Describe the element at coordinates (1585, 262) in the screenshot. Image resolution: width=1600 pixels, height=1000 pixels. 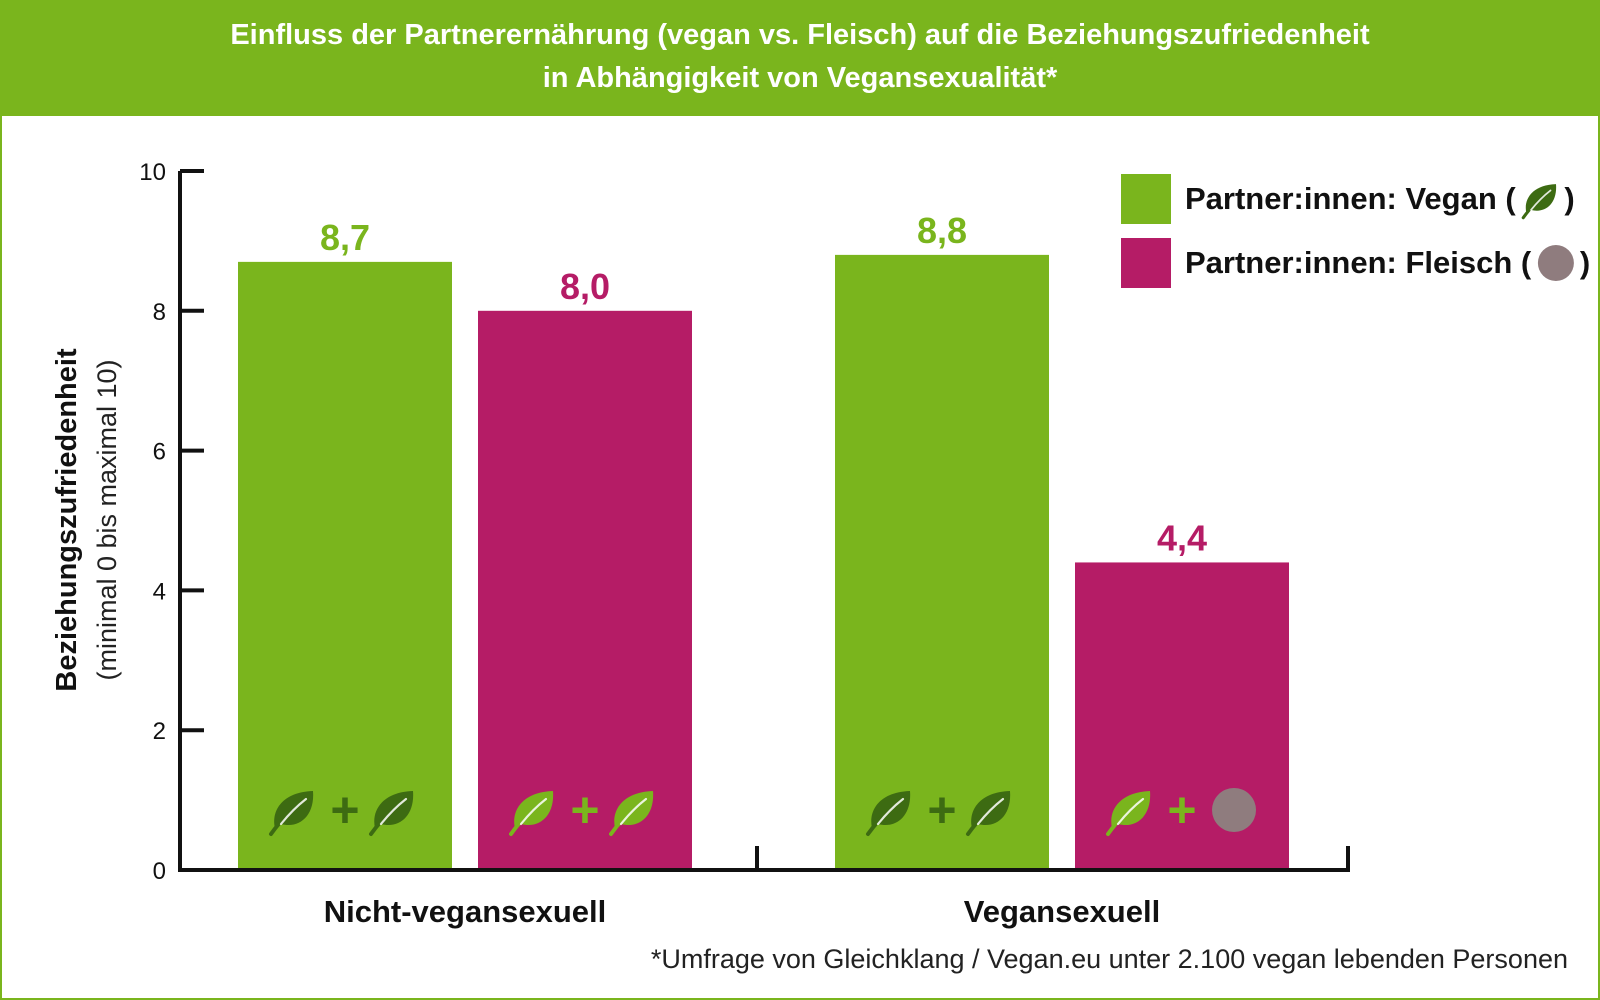
I see `legend-close-paren-1: )` at that location.